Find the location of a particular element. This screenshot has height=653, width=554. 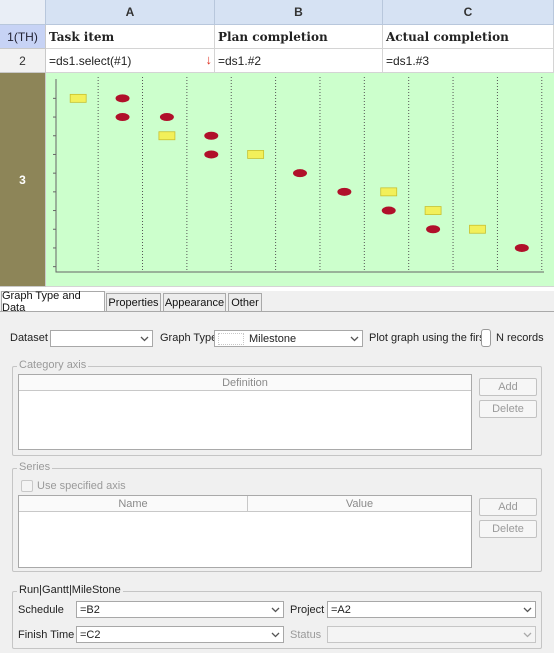

status-label: Status is located at coordinates (306, 635).